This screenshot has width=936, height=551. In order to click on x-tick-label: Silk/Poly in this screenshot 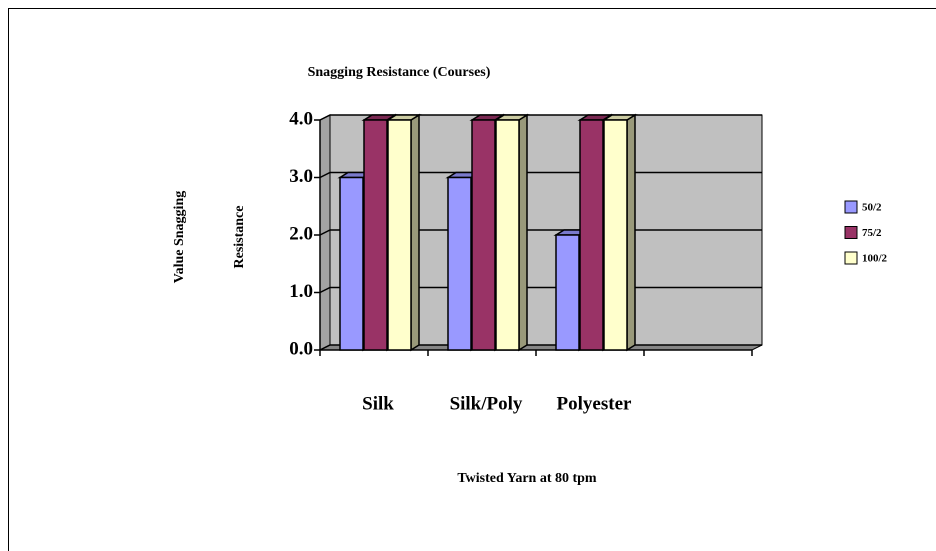, I will do `click(486, 403)`.